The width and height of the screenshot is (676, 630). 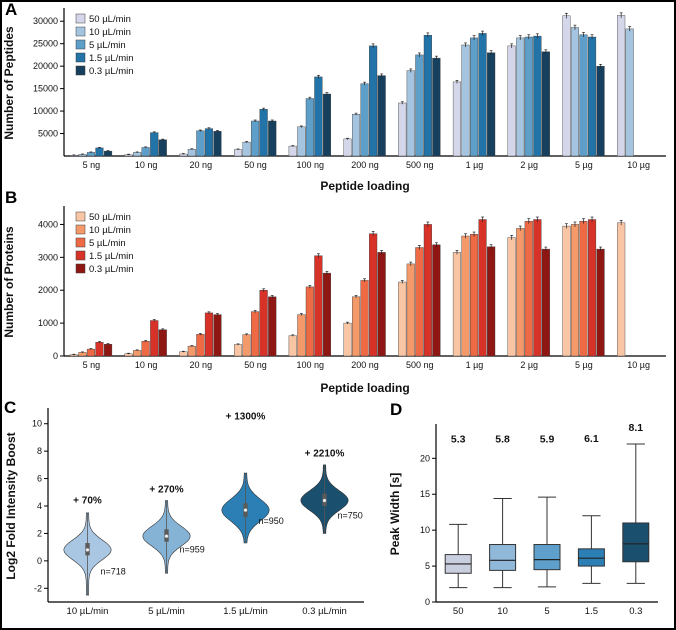 I want to click on box-value-label: 5.3, so click(x=458, y=440).